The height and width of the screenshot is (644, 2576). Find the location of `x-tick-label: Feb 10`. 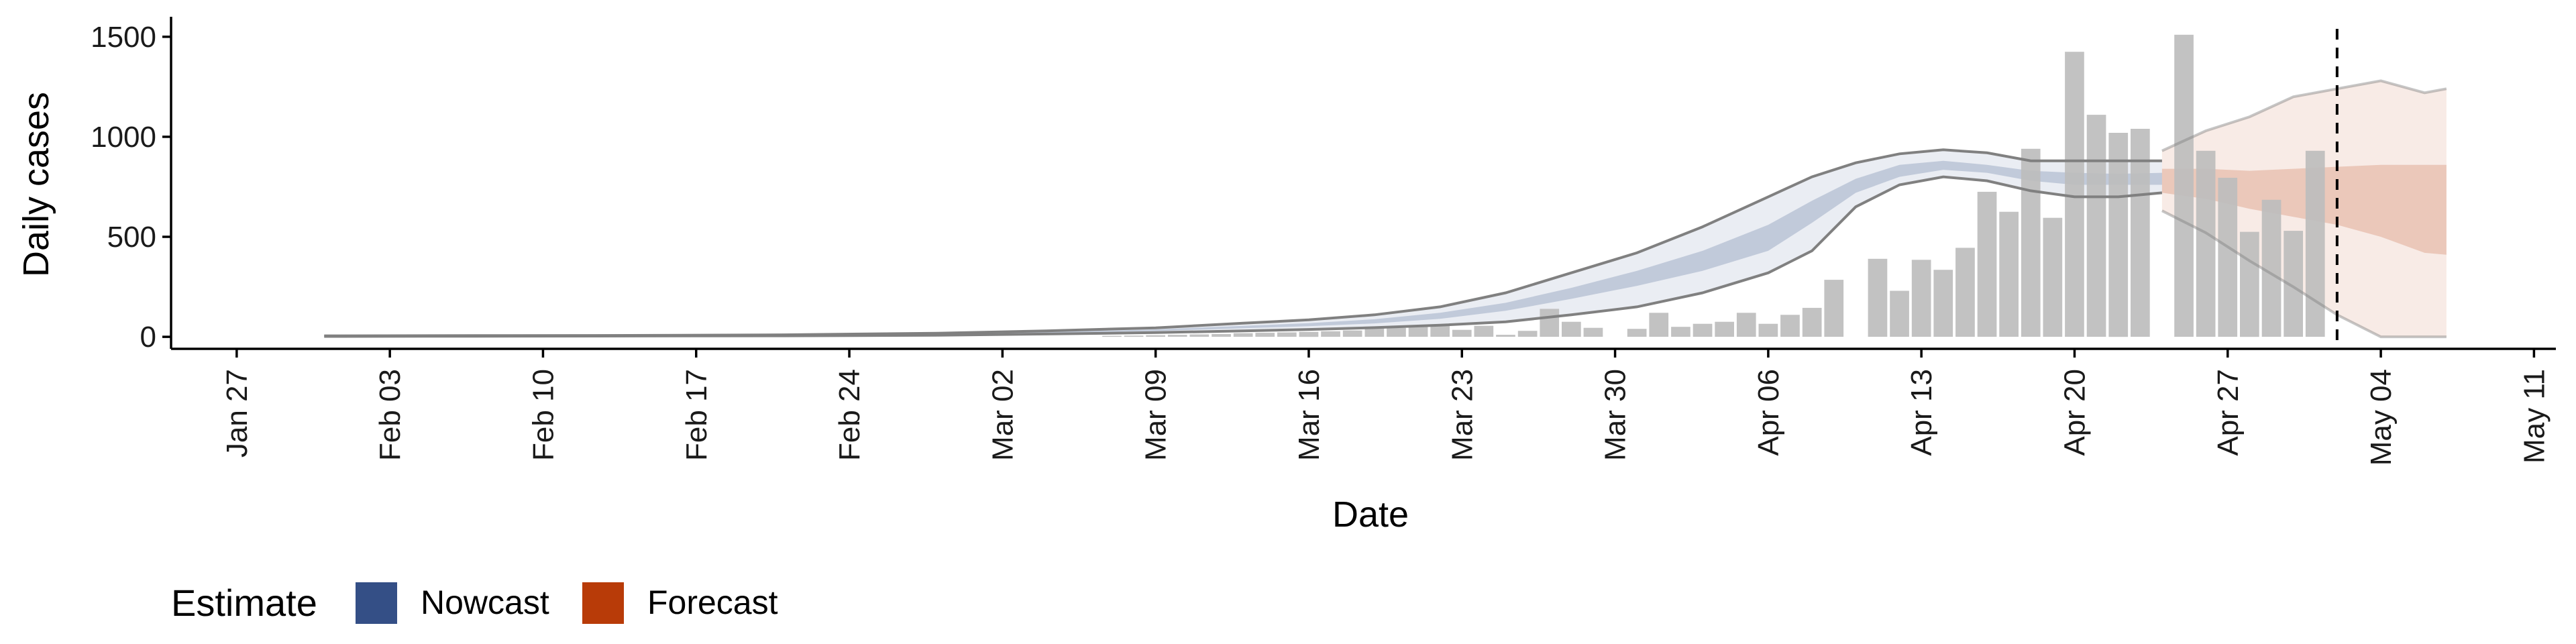

x-tick-label: Feb 10 is located at coordinates (543, 415).